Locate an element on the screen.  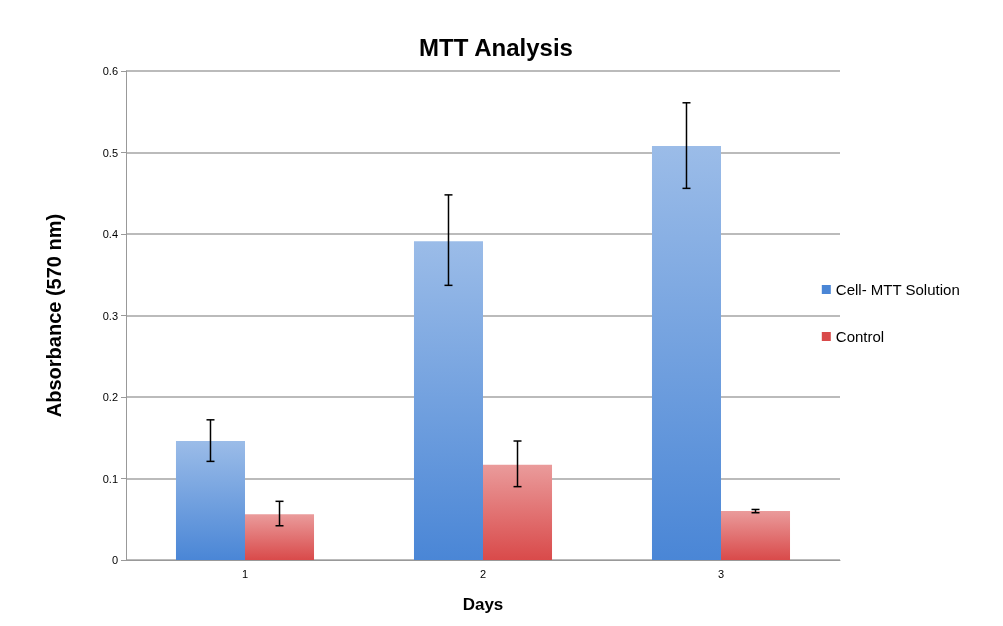
x-tick-label: 2 is located at coordinates (483, 573).